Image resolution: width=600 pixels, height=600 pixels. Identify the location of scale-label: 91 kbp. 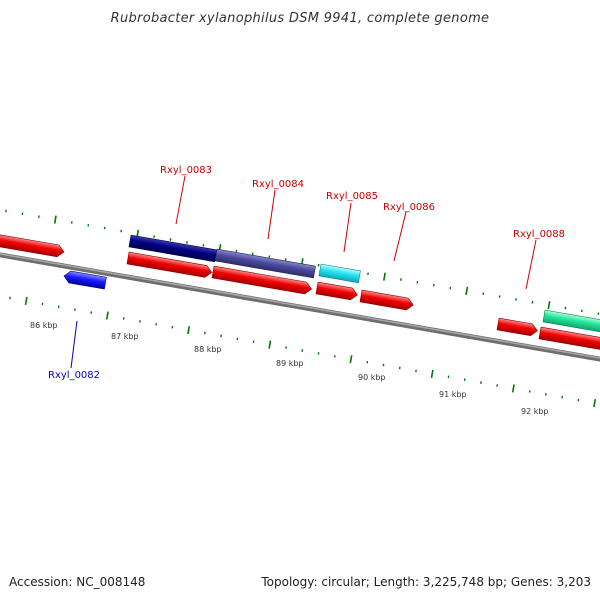
(453, 394).